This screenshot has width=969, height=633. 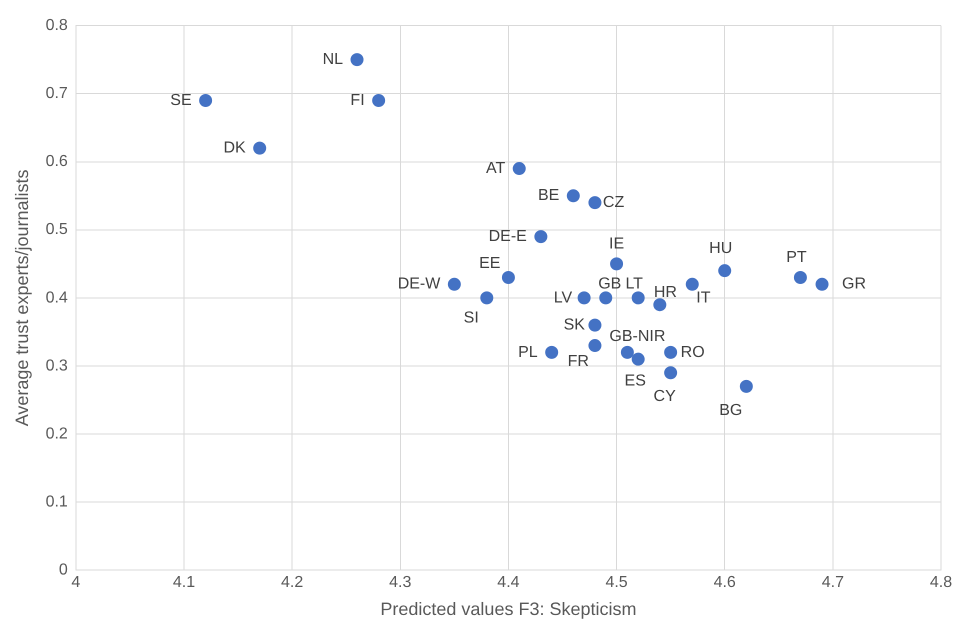 I want to click on annotation: LV, so click(x=563, y=297).